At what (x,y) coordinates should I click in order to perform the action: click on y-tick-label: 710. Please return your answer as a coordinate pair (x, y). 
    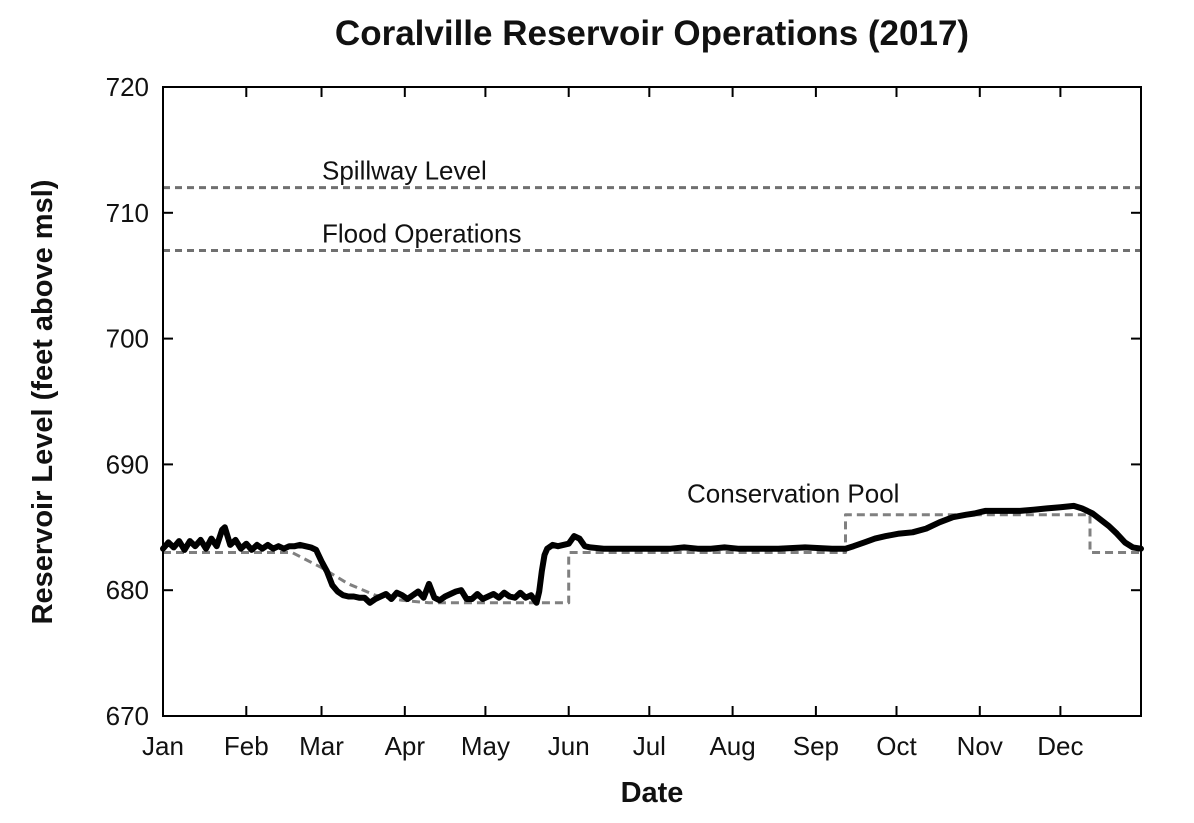
    Looking at the image, I should click on (127, 213).